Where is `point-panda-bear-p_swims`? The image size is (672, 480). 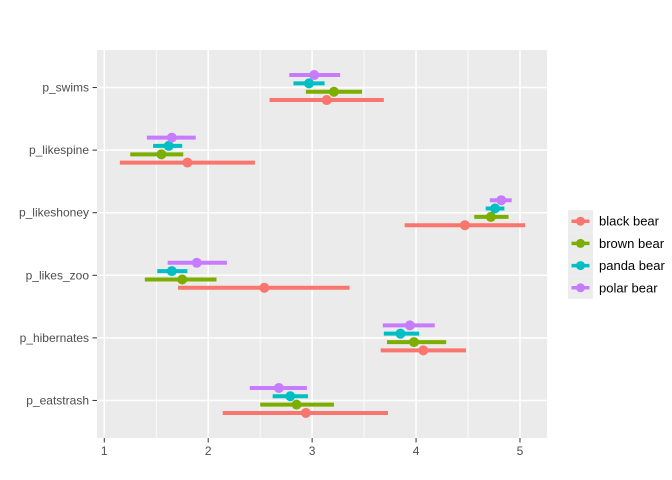 point-panda-bear-p_swims is located at coordinates (309, 83).